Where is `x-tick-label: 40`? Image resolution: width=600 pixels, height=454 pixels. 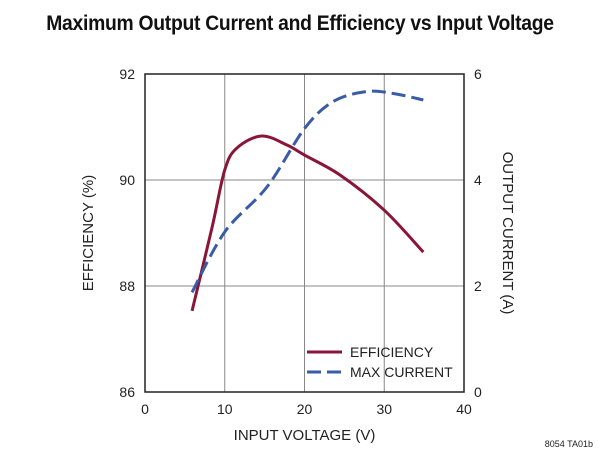
x-tick-label: 40 is located at coordinates (464, 409).